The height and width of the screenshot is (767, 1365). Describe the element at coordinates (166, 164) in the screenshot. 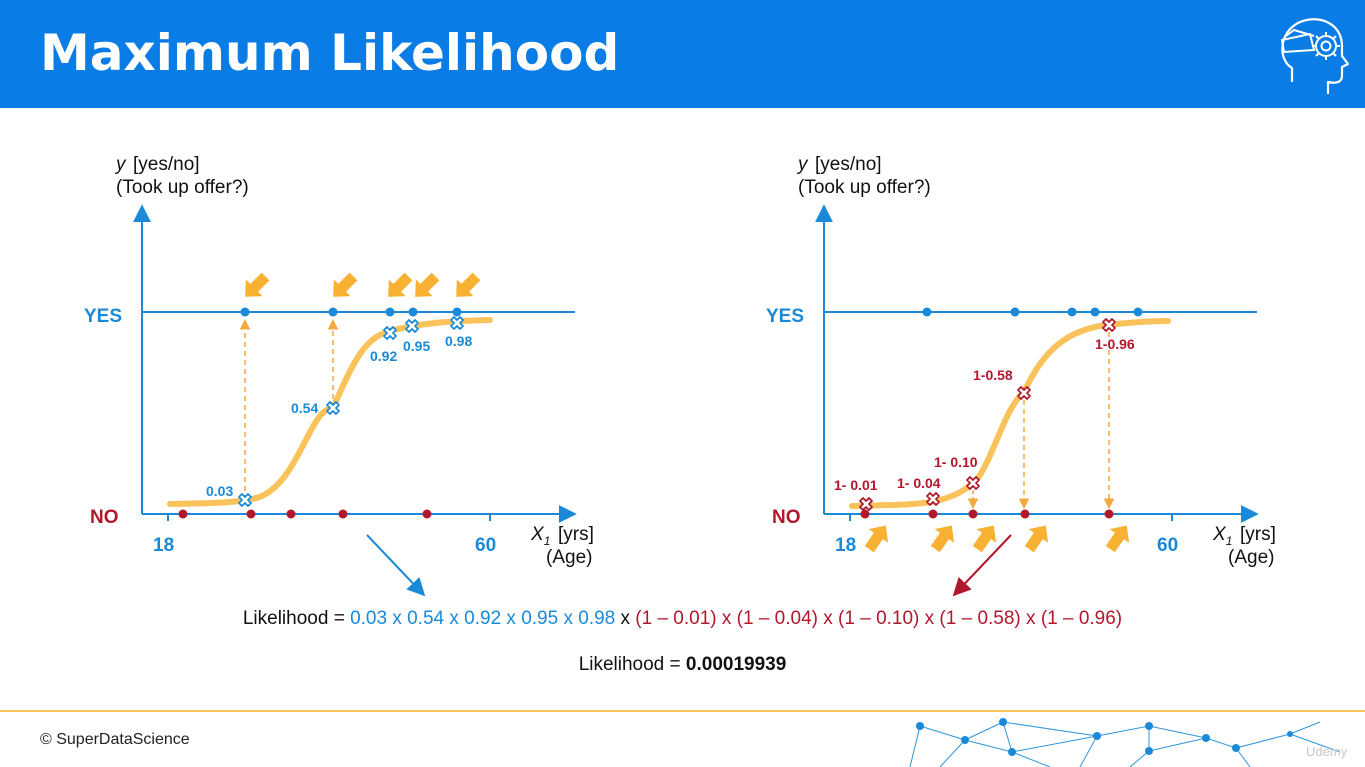

I see `left-ylabel-units: [yes/no]` at that location.